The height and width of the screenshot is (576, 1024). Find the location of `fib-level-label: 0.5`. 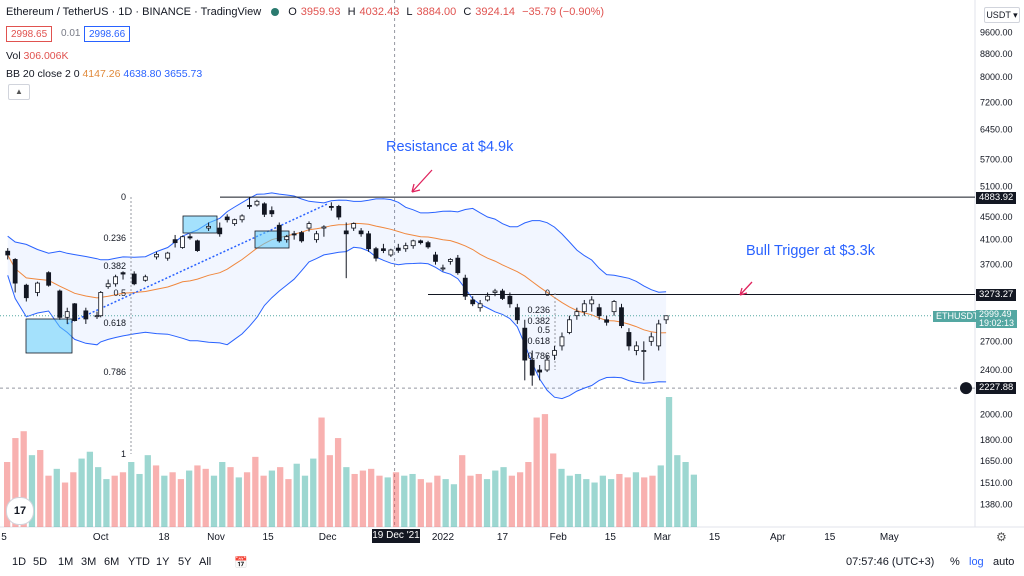

fib-level-label: 0.5 is located at coordinates (119, 293).